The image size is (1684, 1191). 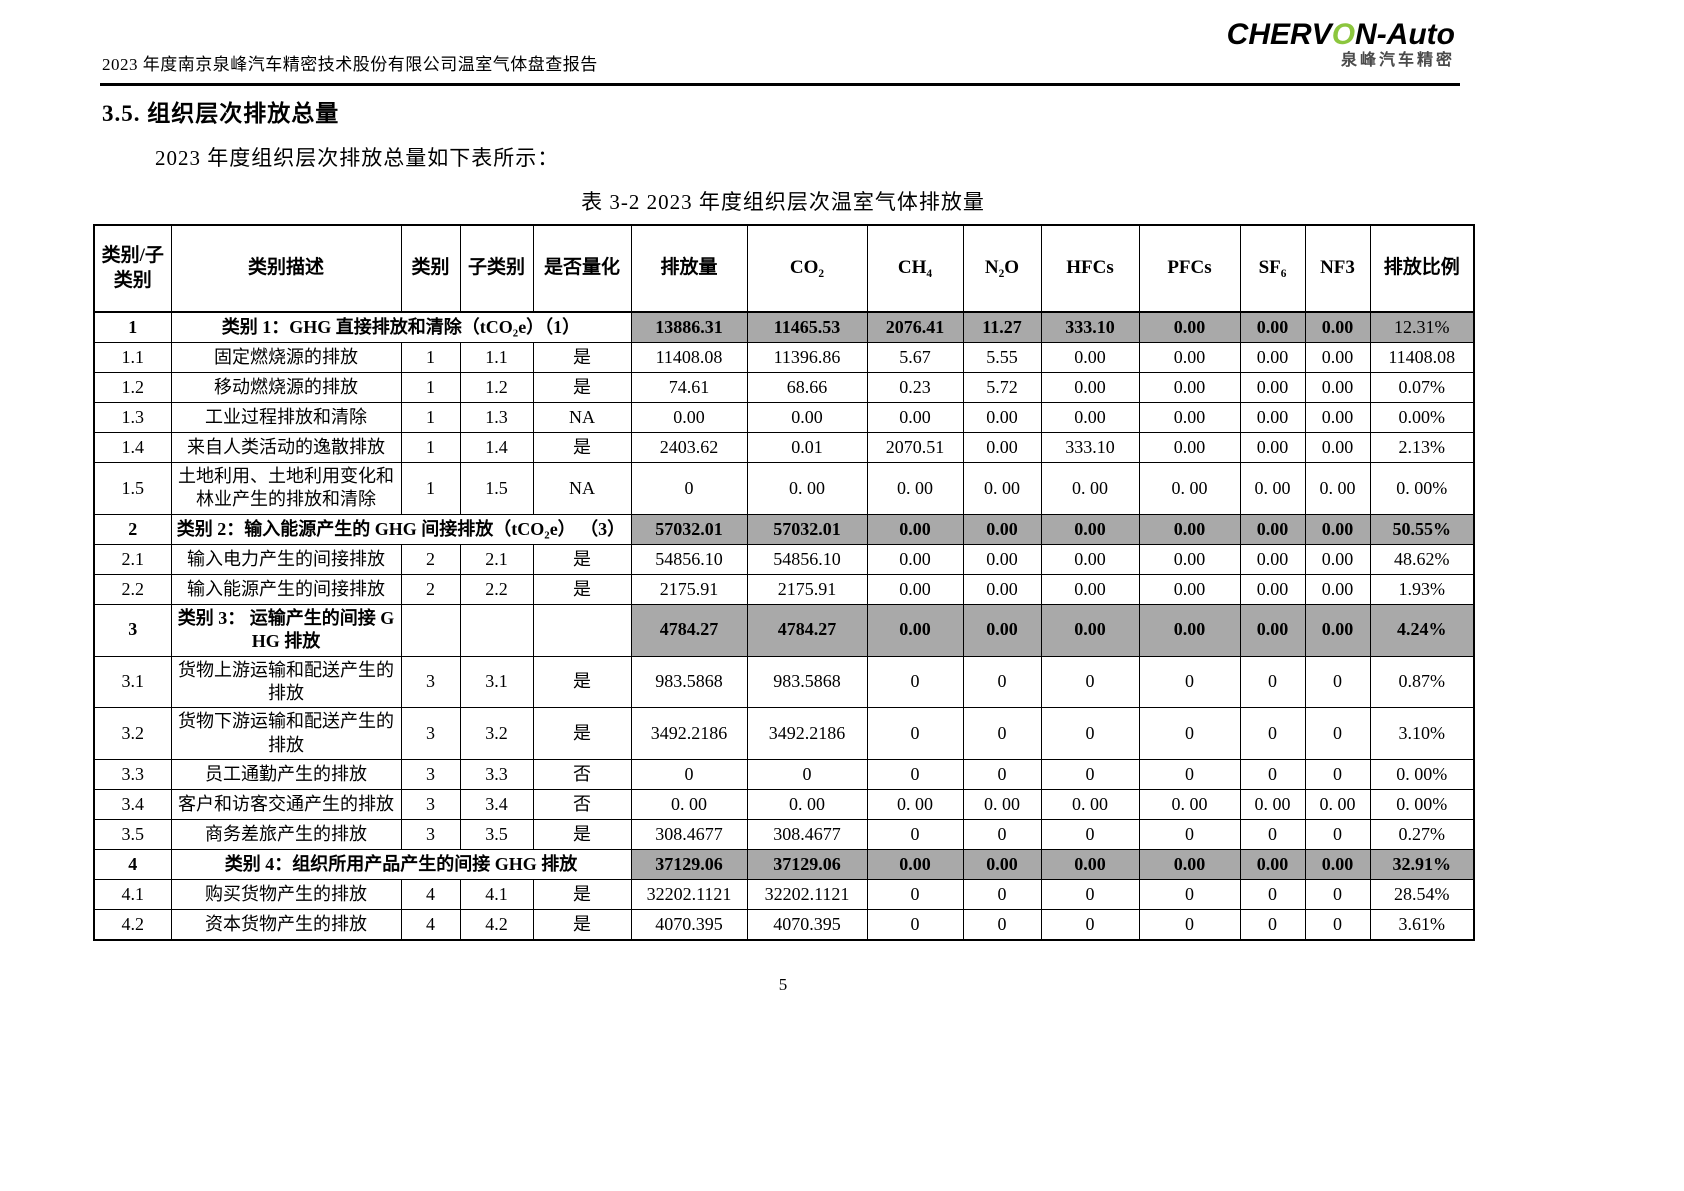 I want to click on cell-value: 5.72, so click(x=1002, y=387).